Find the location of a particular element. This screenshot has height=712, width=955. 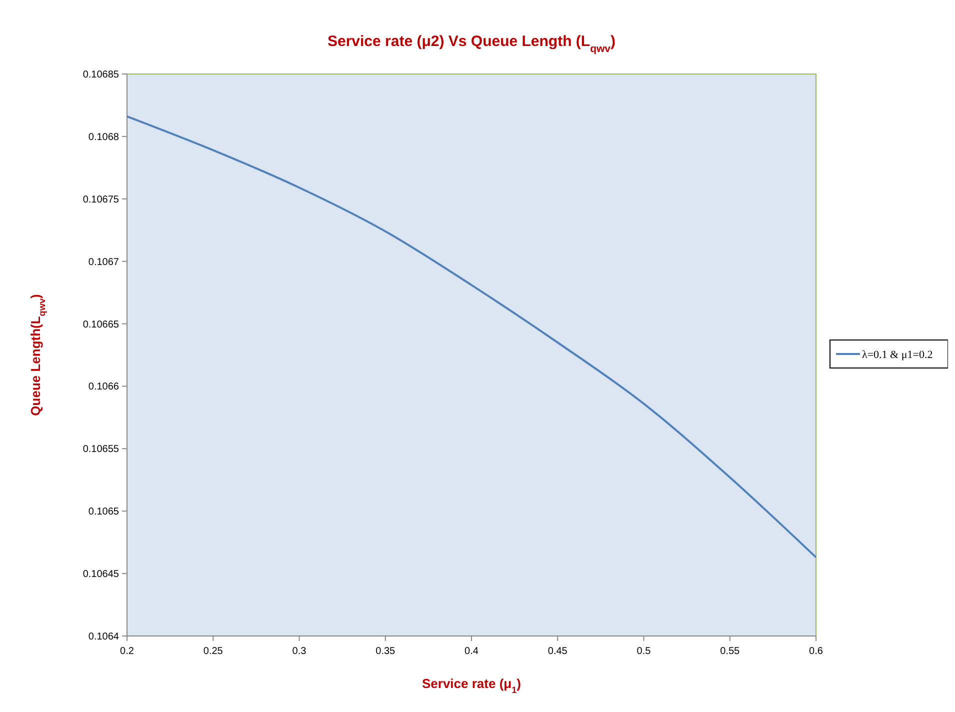

y-tick-label: 0.1065 is located at coordinates (104, 512).